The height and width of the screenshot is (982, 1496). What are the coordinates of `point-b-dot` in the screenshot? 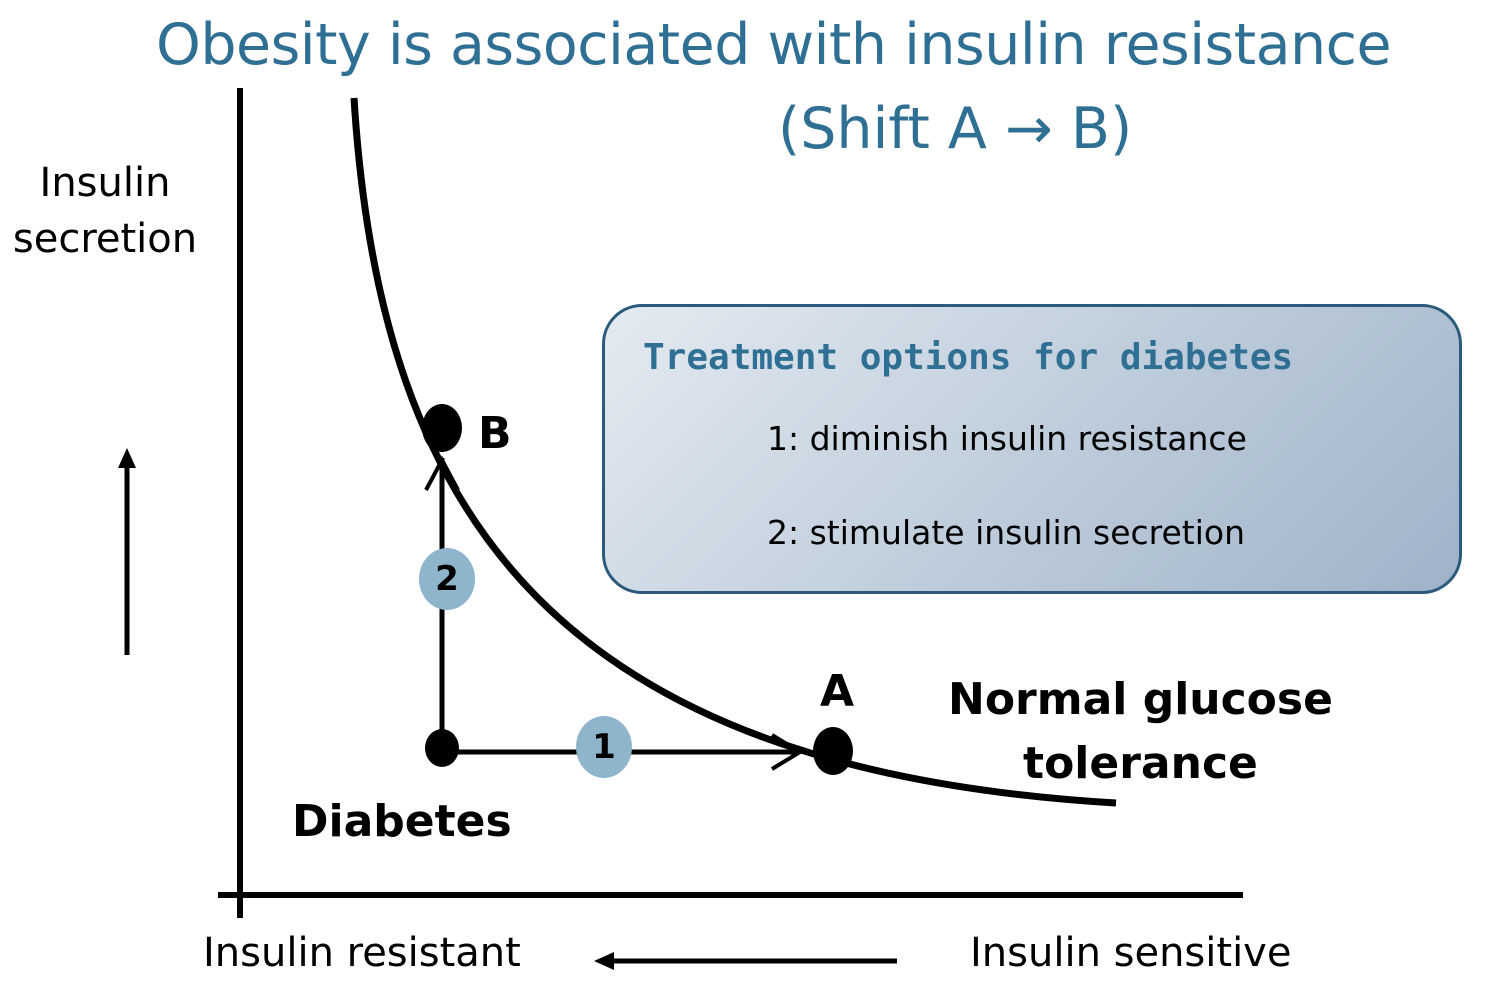 It's located at (442, 428).